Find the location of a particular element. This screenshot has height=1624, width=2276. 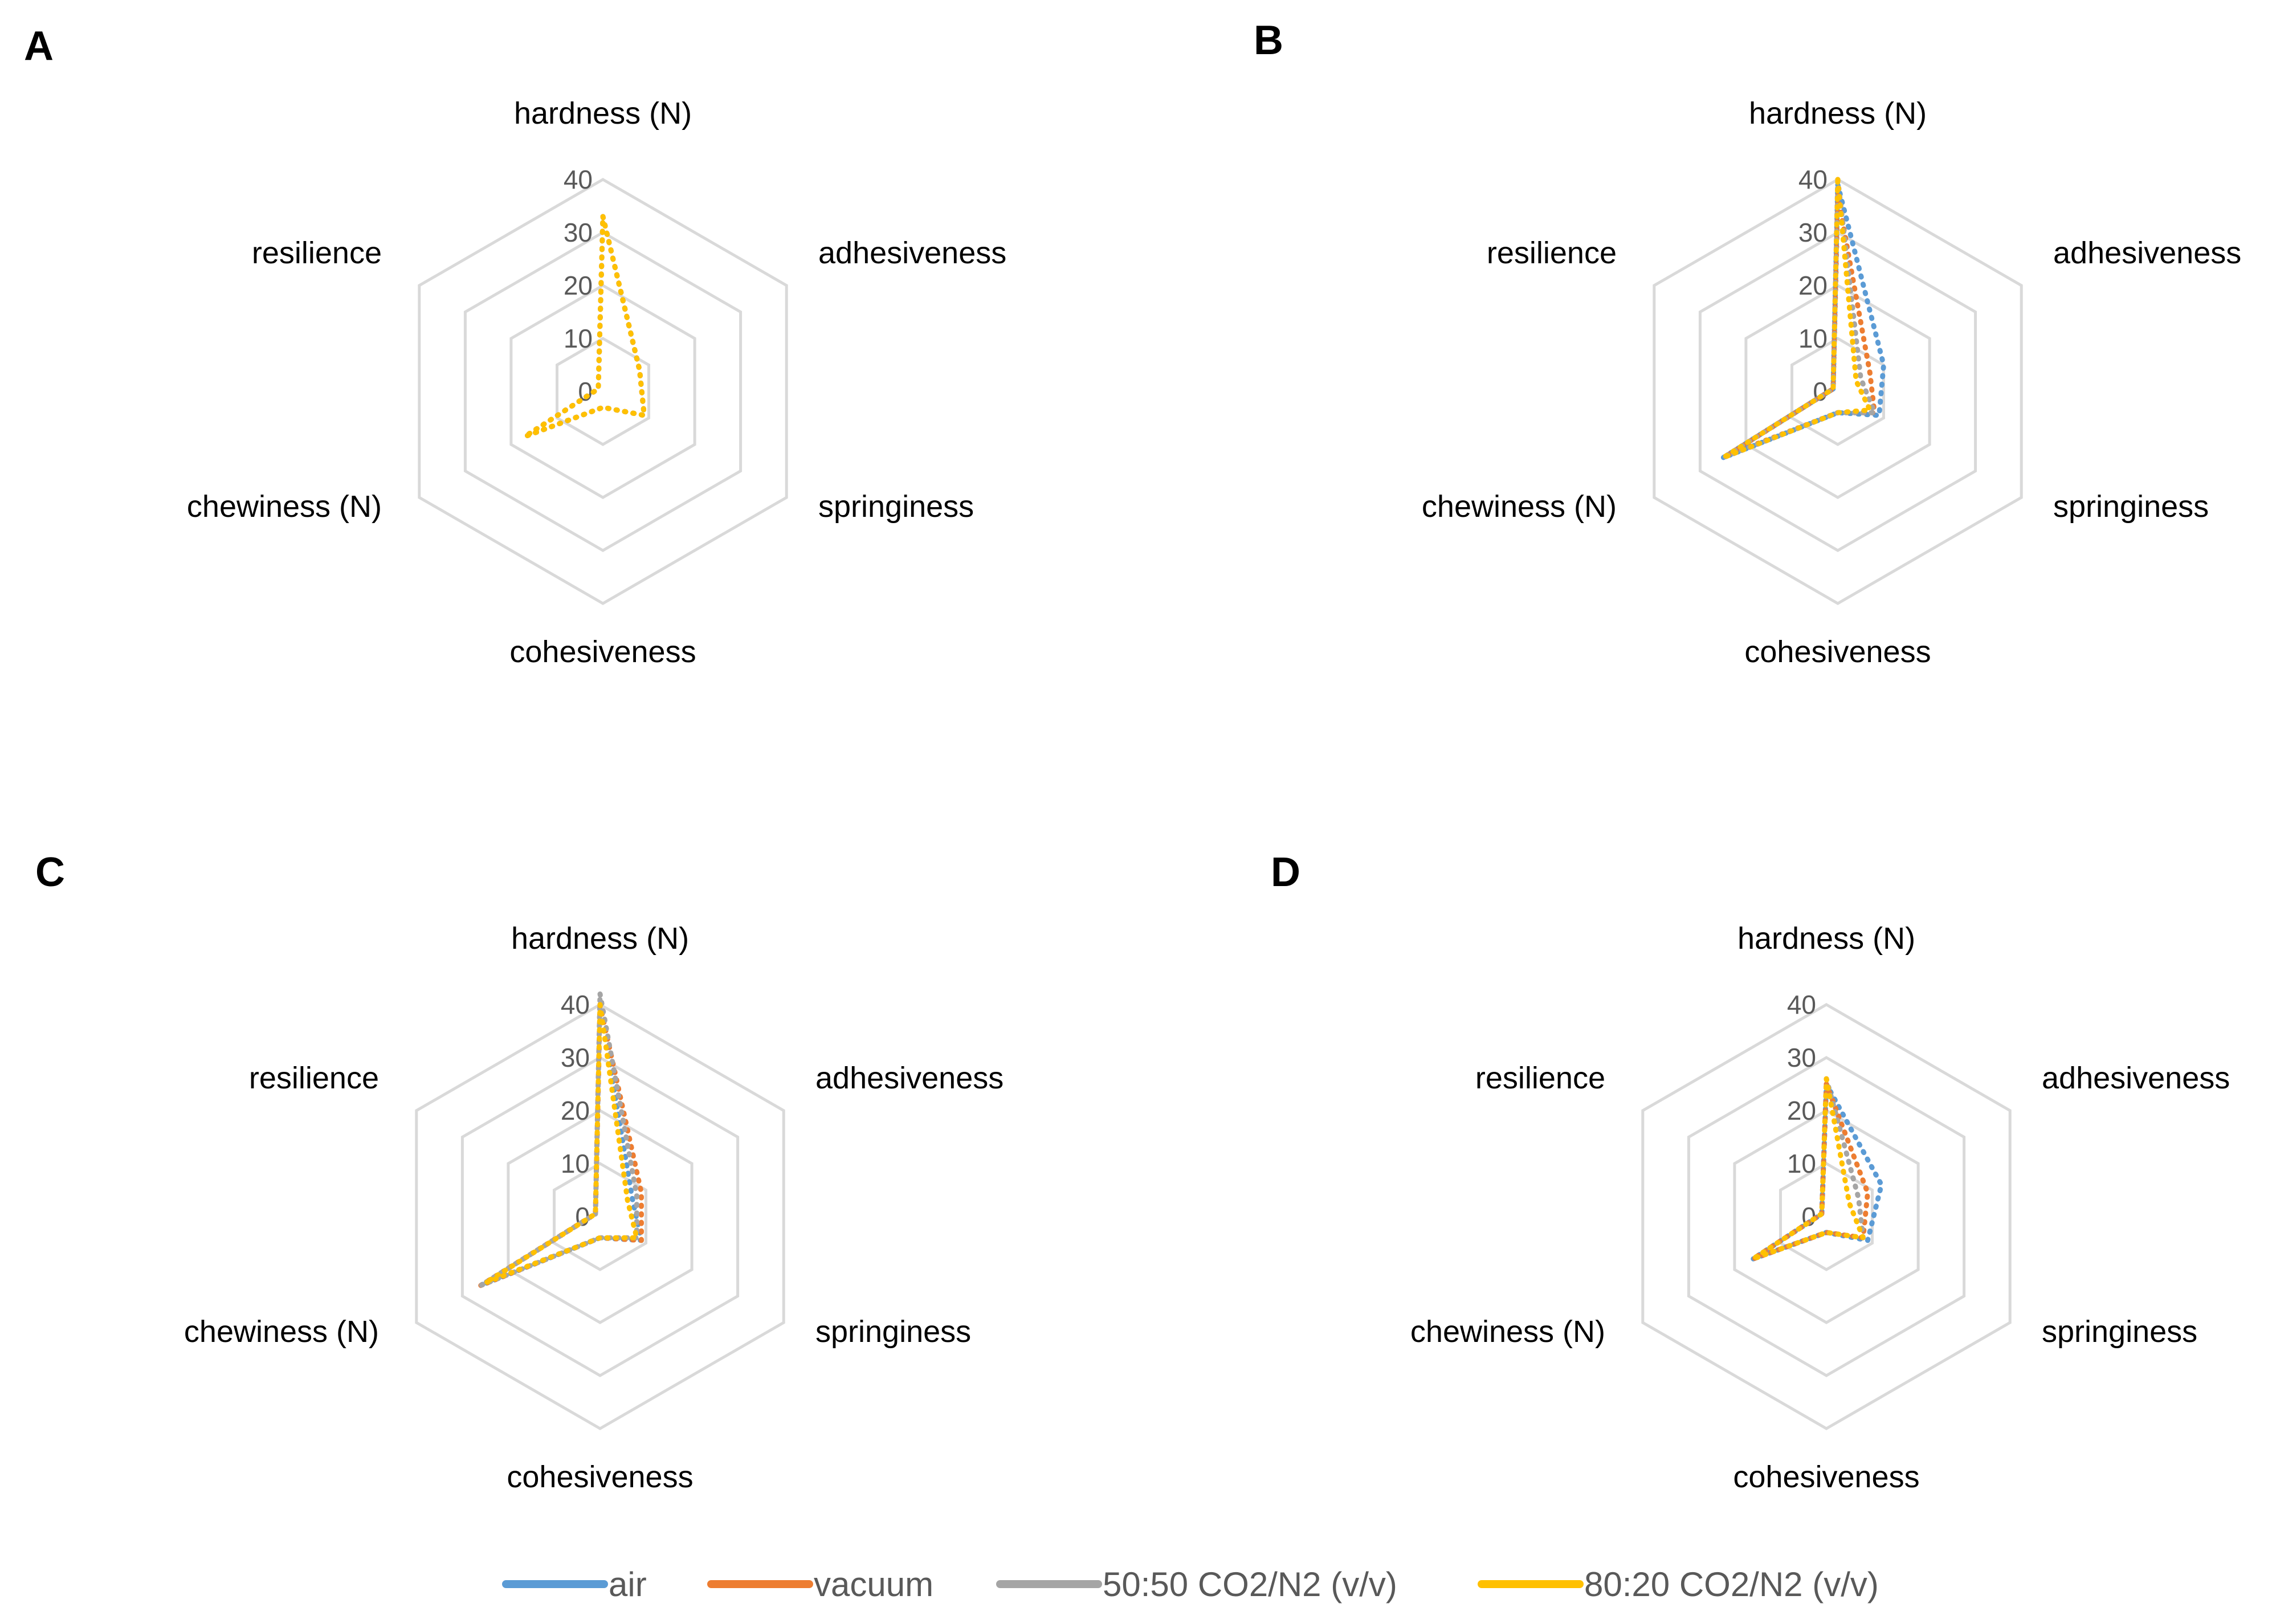

legend-label: 50:50 CO2/N2 (v/v) is located at coordinates (1250, 1584).